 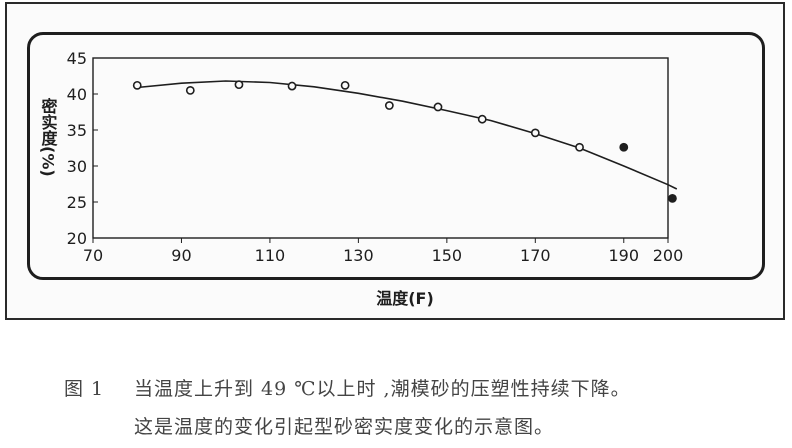 What do you see at coordinates (358, 255) in the screenshot?
I see `x-tick-label: 130` at bounding box center [358, 255].